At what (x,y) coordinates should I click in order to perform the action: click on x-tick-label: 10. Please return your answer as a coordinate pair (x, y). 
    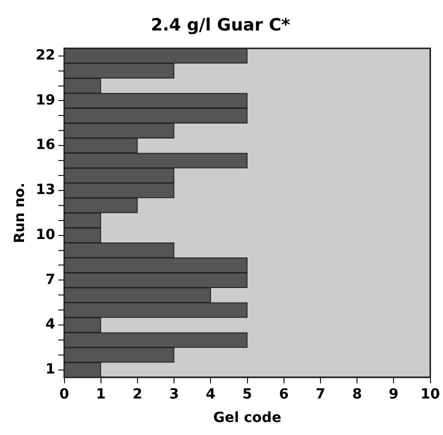
    Looking at the image, I should click on (430, 394).